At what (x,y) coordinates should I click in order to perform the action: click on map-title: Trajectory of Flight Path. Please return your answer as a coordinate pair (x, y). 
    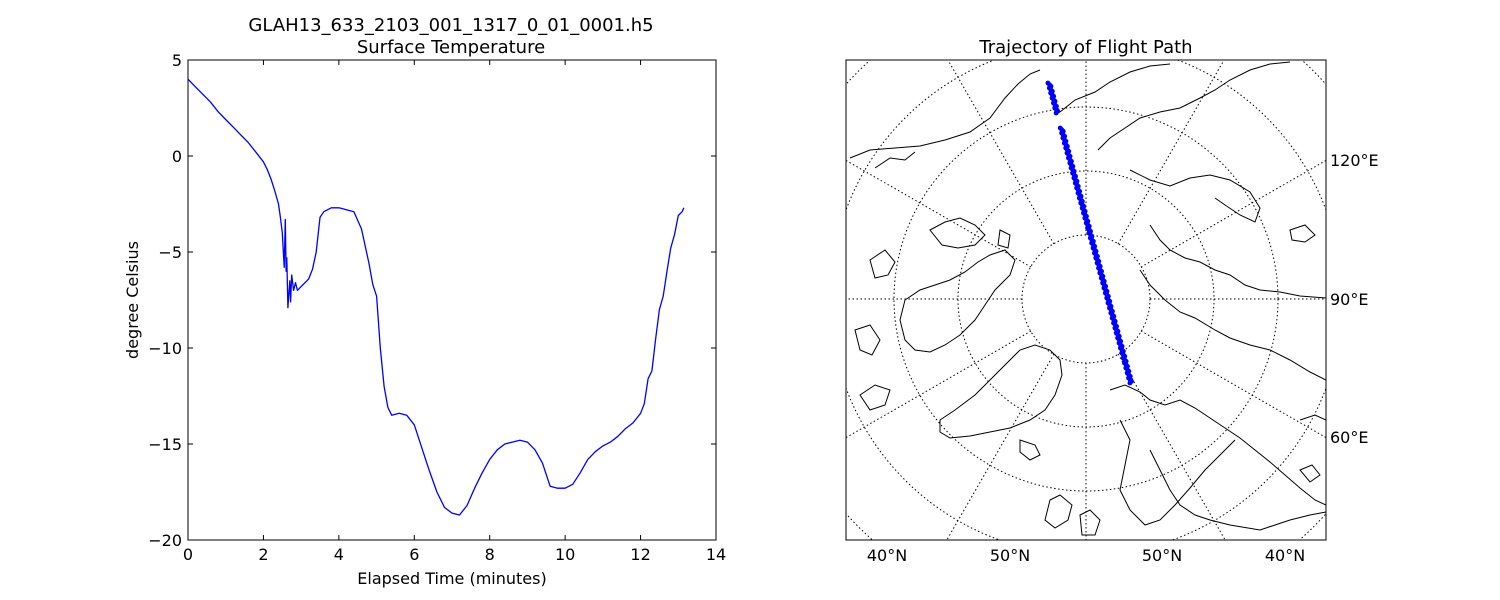
    Looking at the image, I should click on (1085, 47).